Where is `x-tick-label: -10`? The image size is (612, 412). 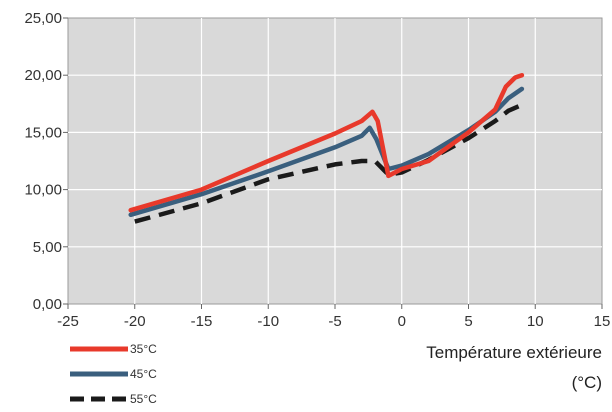
x-tick-label: -10 is located at coordinates (268, 321).